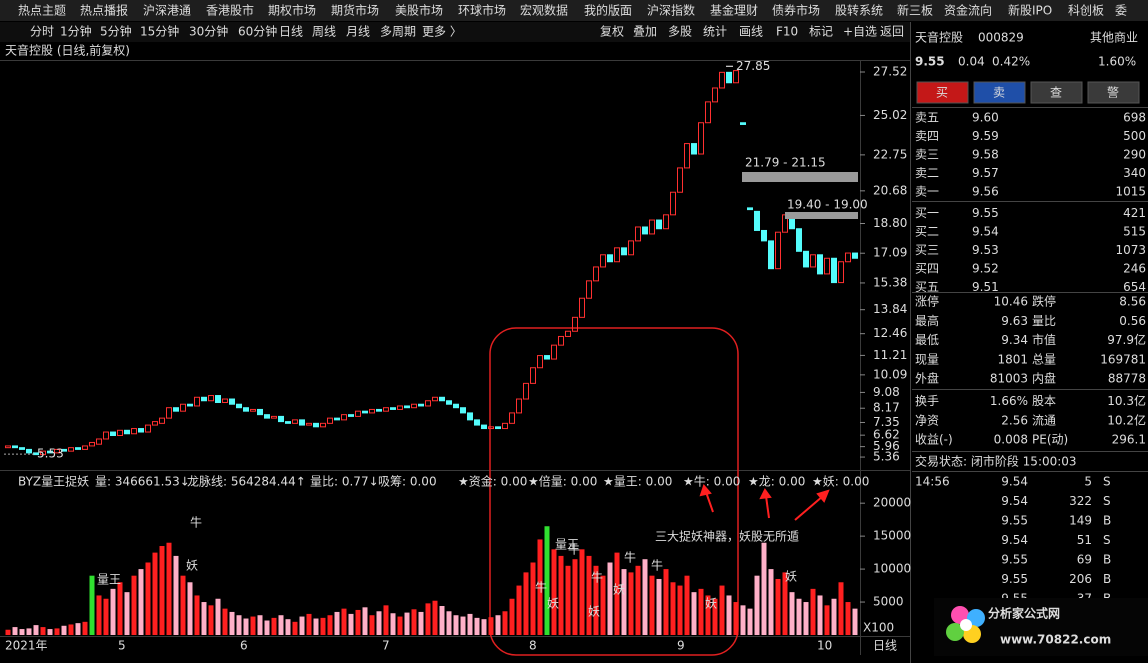 The image size is (1148, 663). Describe the element at coordinates (821, 32) in the screenshot. I see `tool-button: 标记` at that location.